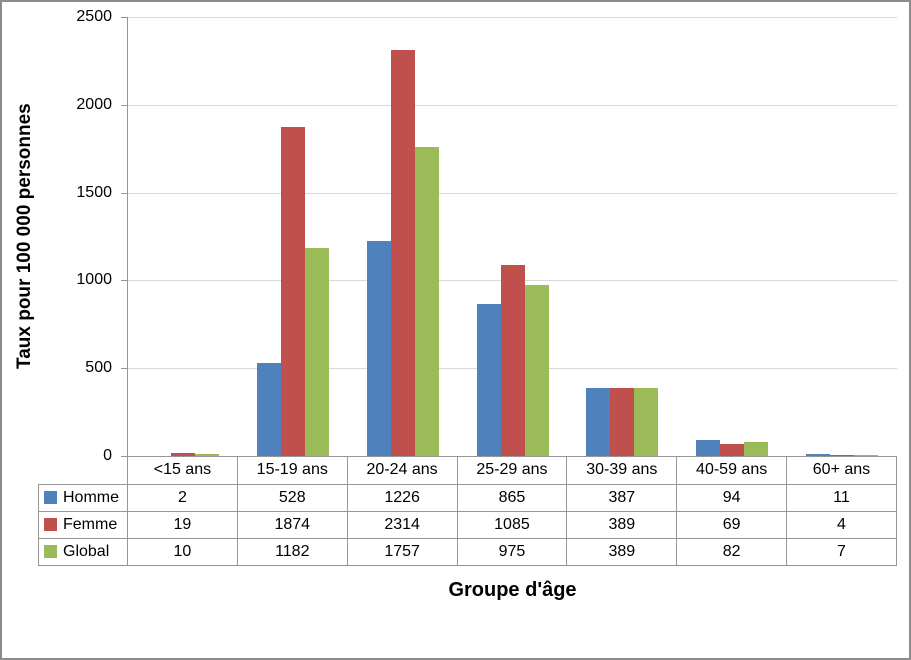 The width and height of the screenshot is (911, 660). Describe the element at coordinates (646, 421) in the screenshot. I see `bar-global-30-39-ans` at that location.